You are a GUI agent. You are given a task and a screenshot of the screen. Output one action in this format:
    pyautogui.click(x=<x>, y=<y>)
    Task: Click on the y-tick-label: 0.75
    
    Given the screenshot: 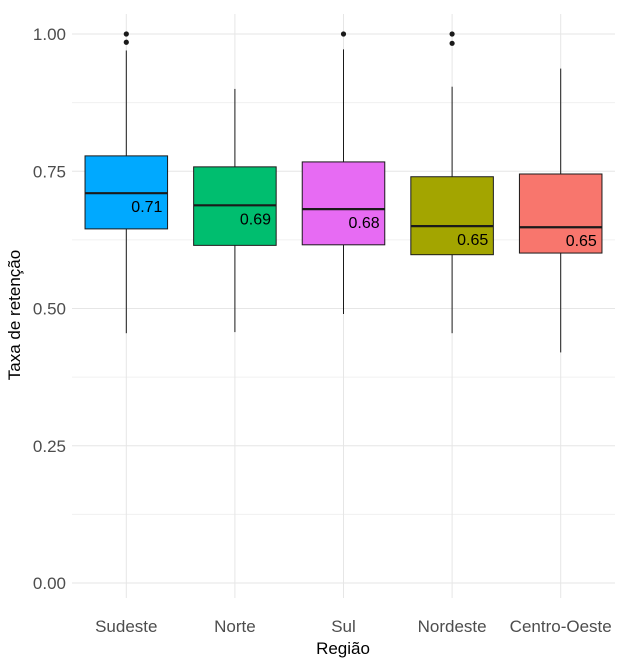 What is the action you would take?
    pyautogui.click(x=49, y=171)
    